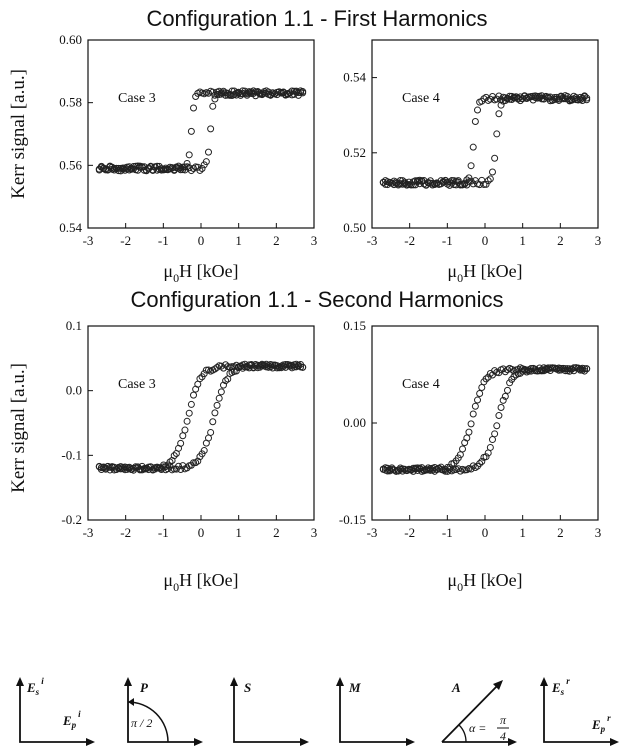  Describe the element at coordinates (70, 39) in the screenshot. I see `y-tick-label: 0.60` at that location.